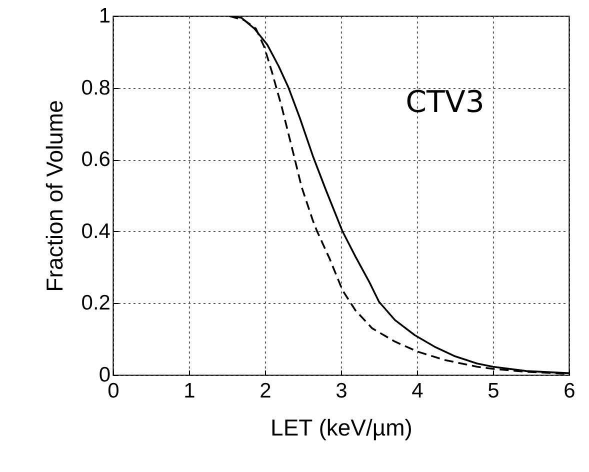 The width and height of the screenshot is (589, 472). I want to click on y-axis-title: Fraction of Volume, so click(54, 196).